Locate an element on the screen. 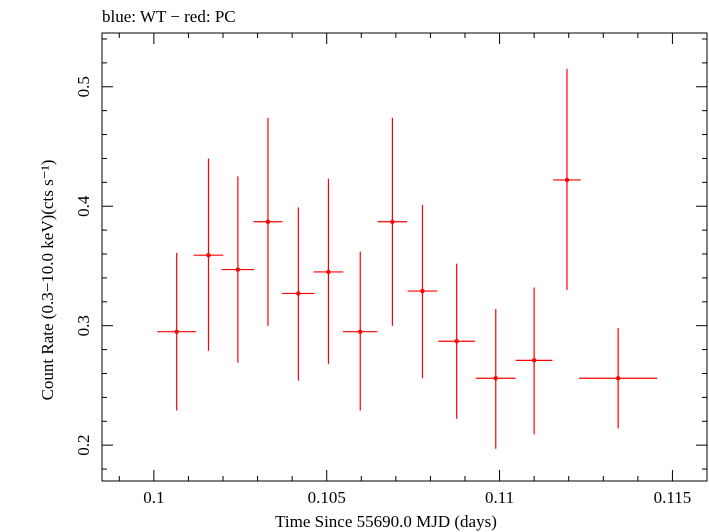  y-tick-label: 0.5 is located at coordinates (83, 86).